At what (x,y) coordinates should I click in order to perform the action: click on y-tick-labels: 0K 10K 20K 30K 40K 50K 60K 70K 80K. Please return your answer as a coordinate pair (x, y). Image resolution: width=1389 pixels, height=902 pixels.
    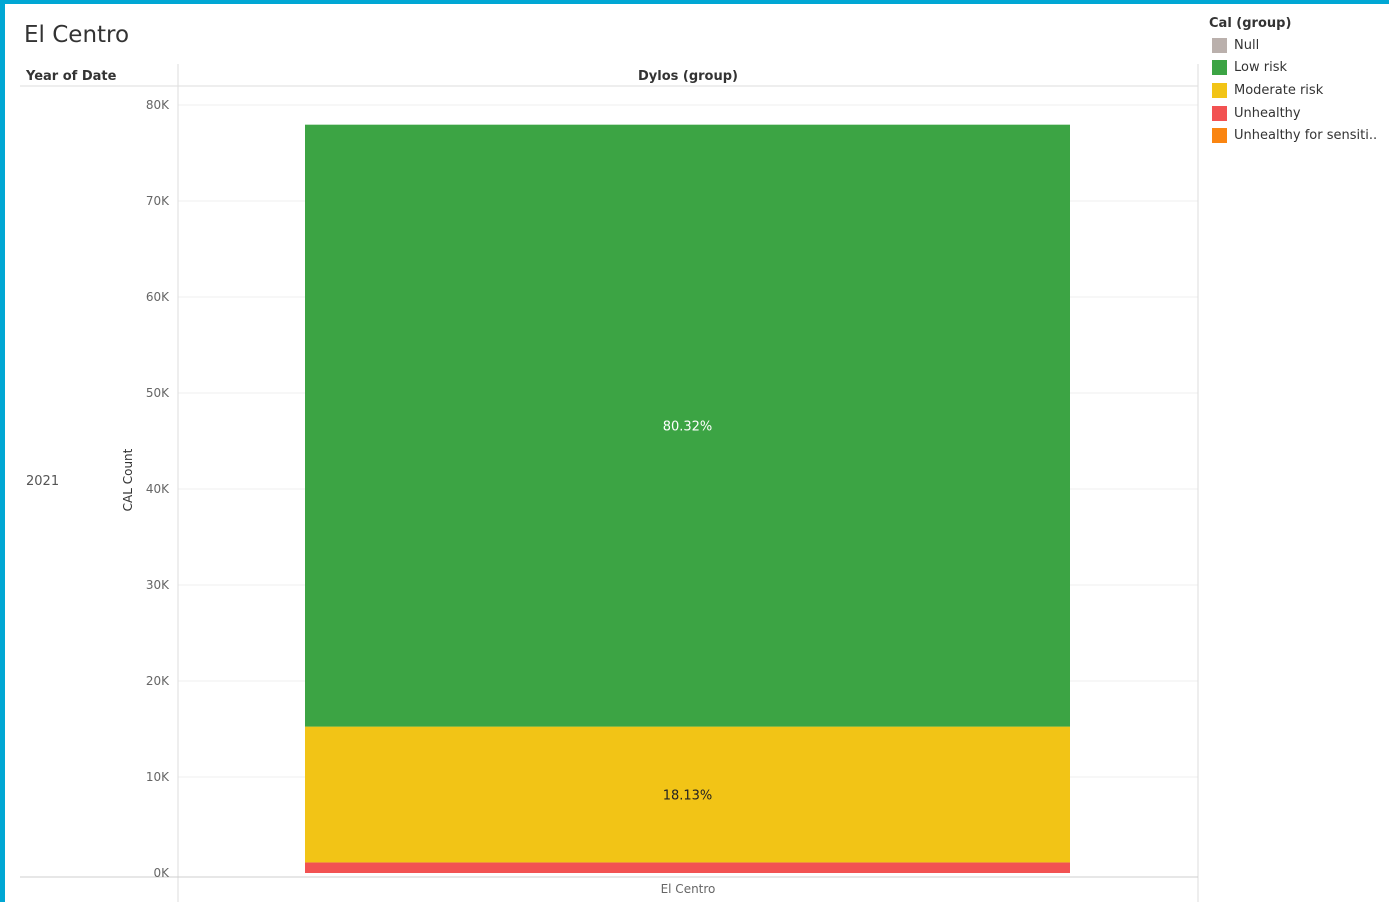
    Looking at the image, I should click on (158, 489).